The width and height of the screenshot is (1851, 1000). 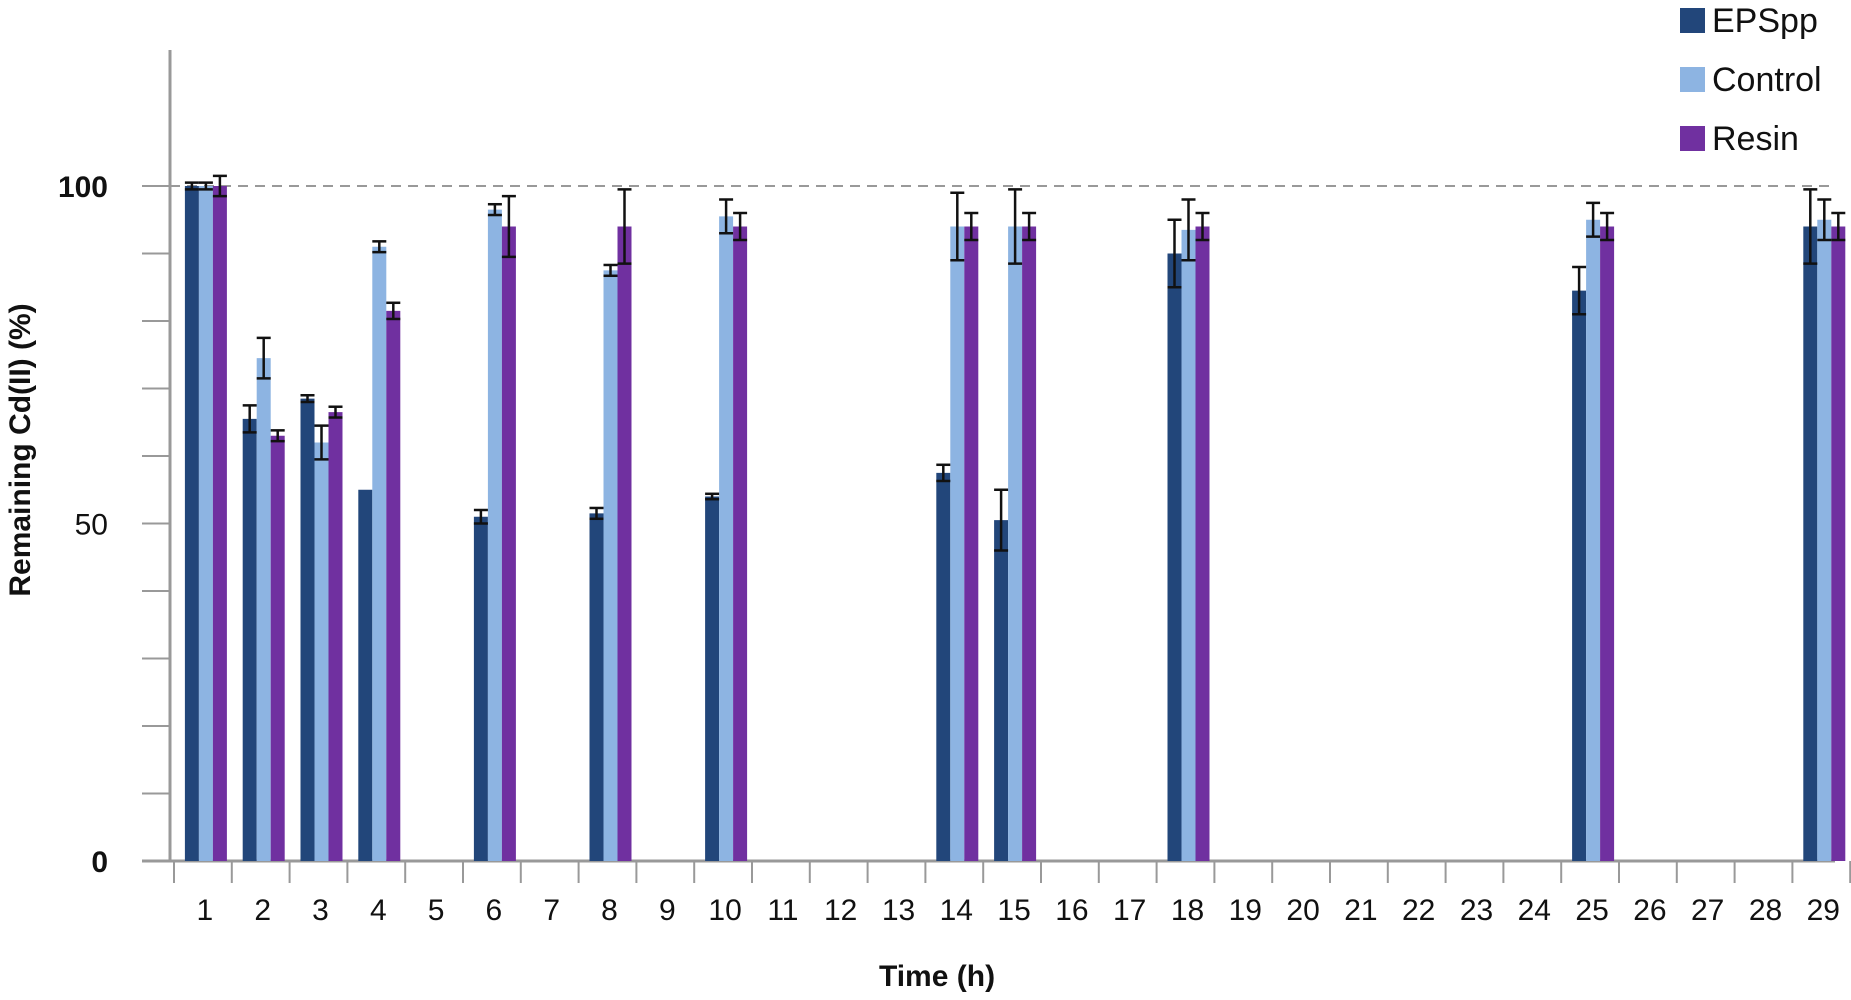 I want to click on x-tick-label: 14, so click(x=956, y=910).